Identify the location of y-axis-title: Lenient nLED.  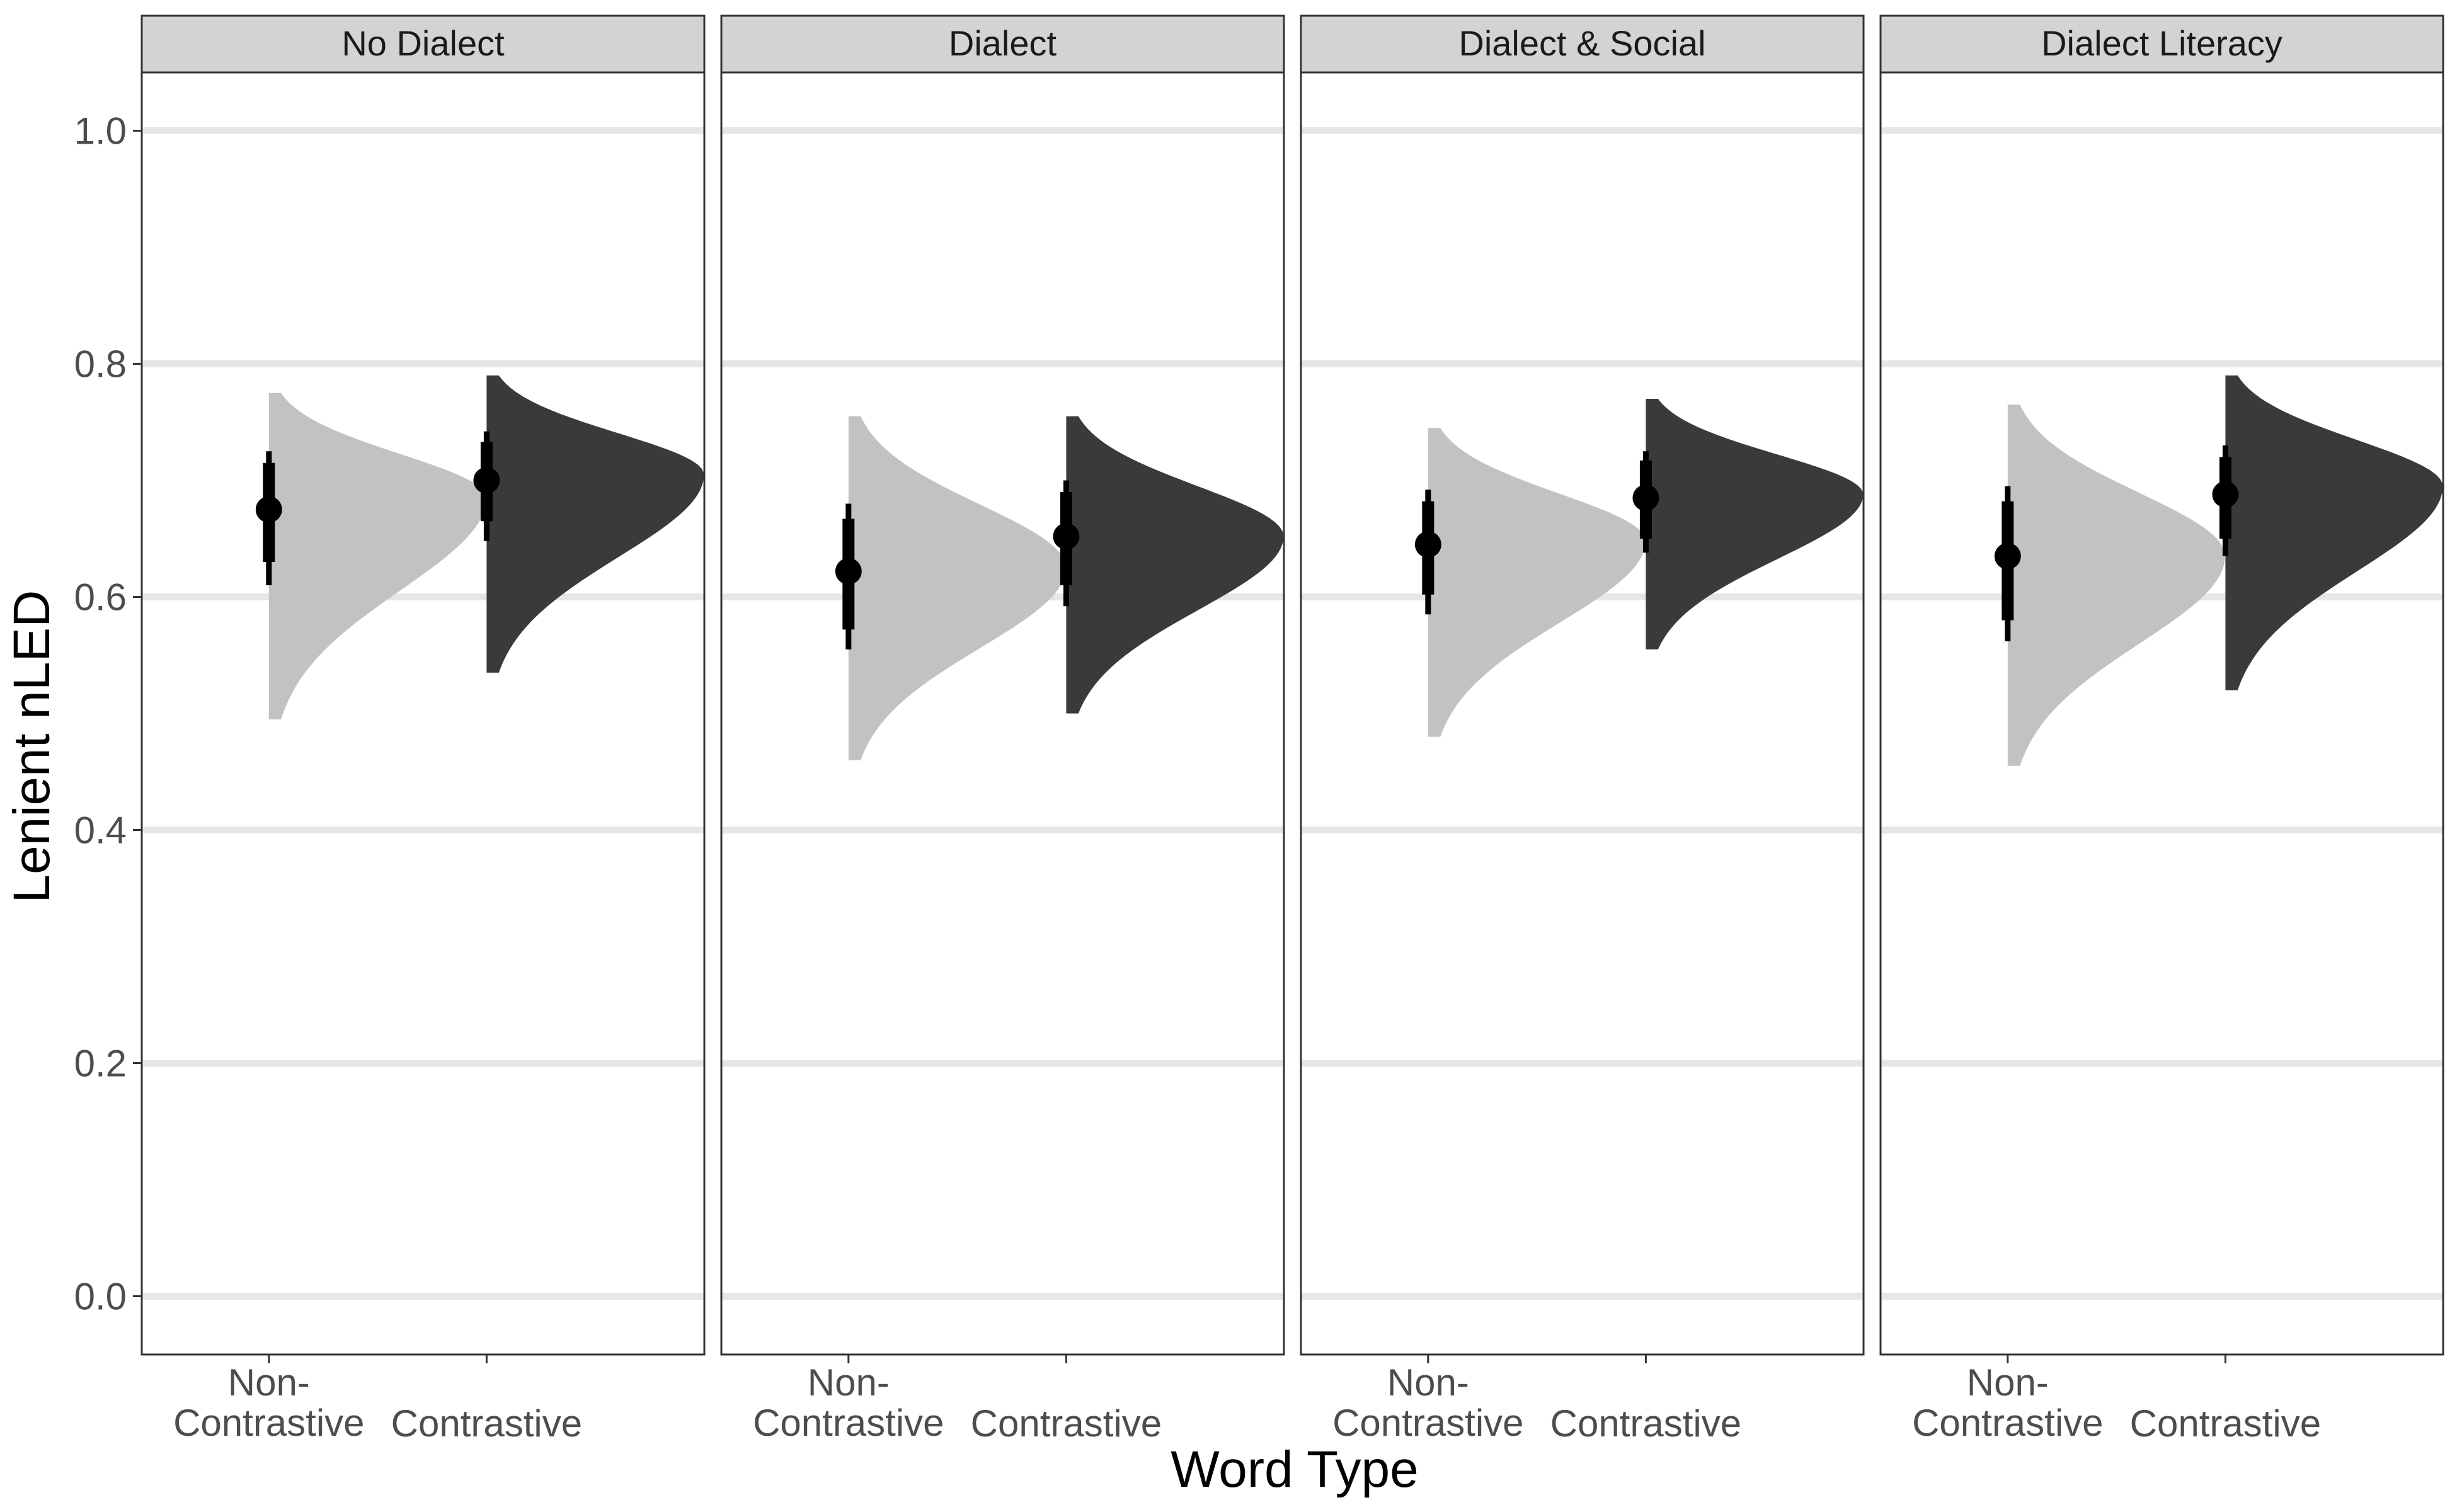
(31, 746).